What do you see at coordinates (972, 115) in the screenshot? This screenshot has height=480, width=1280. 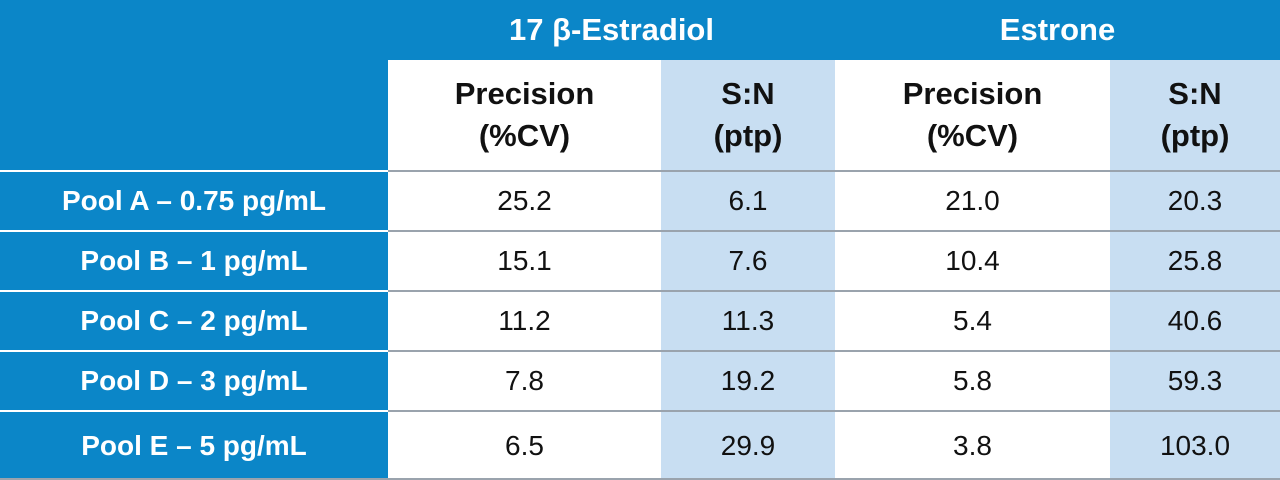 I see `subheader-estrone-precision: Precision (%CV)` at bounding box center [972, 115].